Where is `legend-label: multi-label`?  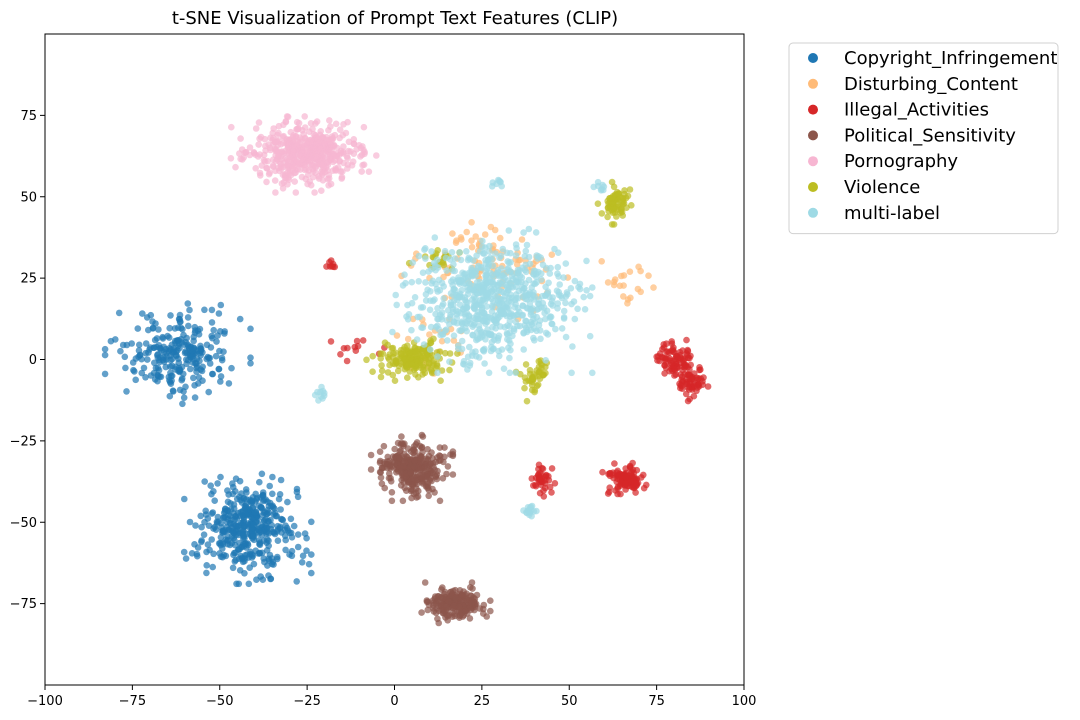 legend-label: multi-label is located at coordinates (892, 213).